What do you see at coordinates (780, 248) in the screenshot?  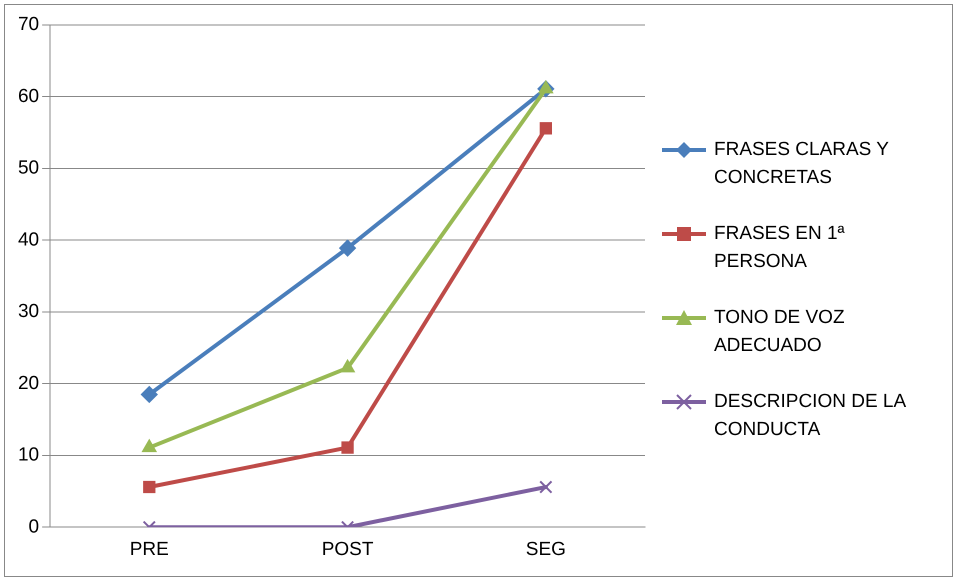 I see `legend-label: FRASES EN 1ª PERSONA` at bounding box center [780, 248].